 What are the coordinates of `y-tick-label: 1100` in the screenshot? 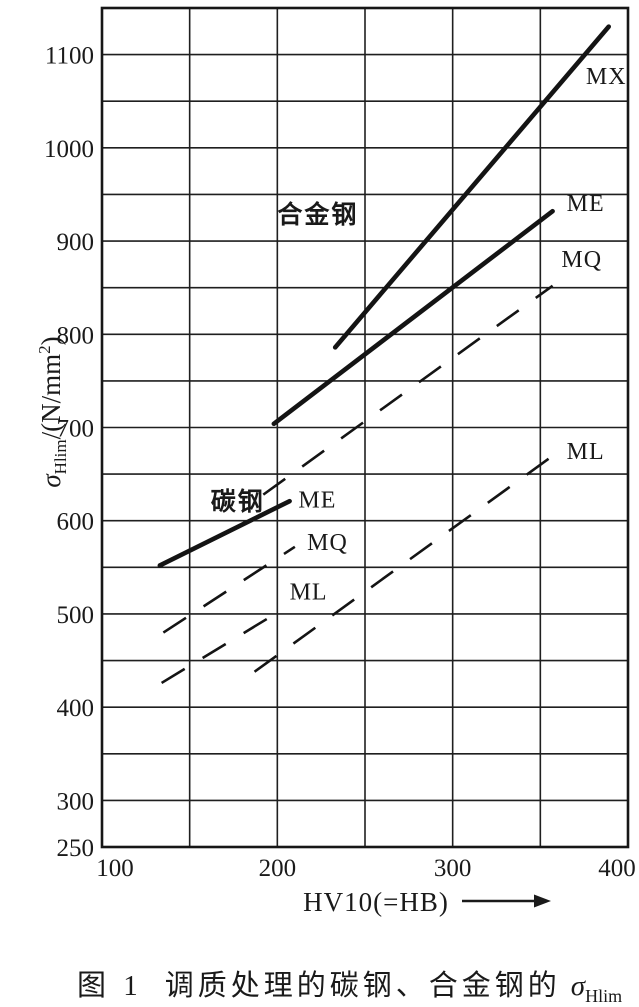 It's located at (69, 56).